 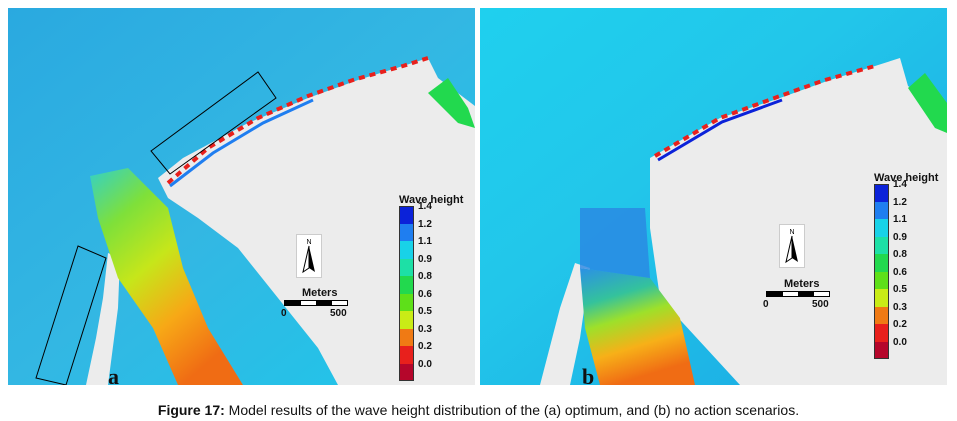 What do you see at coordinates (588, 374) in the screenshot?
I see `panel-letter-b: b` at bounding box center [588, 374].